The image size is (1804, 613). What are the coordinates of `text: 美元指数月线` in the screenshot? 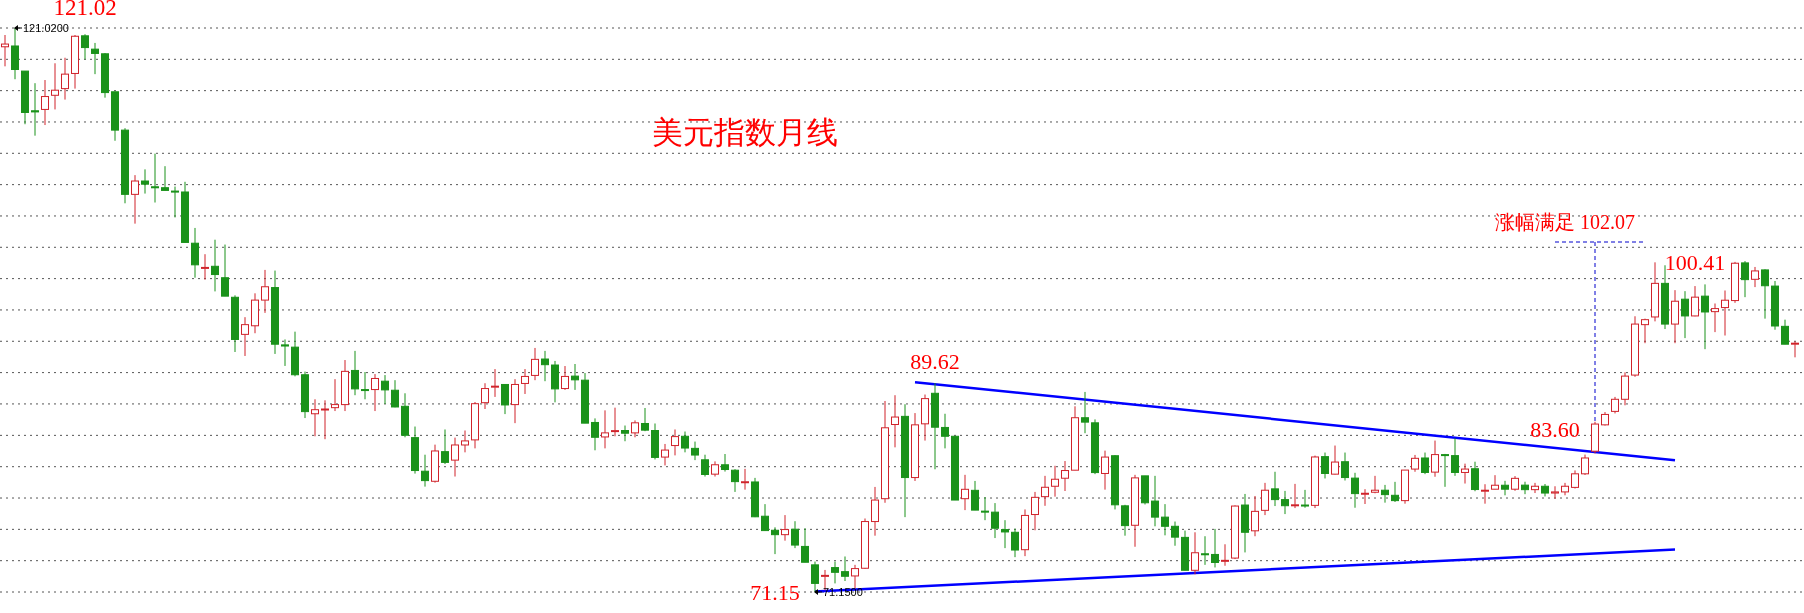 It's located at (745, 132).